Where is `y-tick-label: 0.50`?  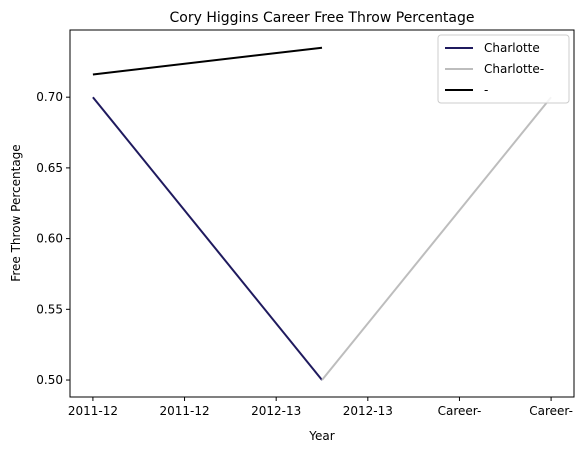
y-tick-label: 0.50 is located at coordinates (49, 380).